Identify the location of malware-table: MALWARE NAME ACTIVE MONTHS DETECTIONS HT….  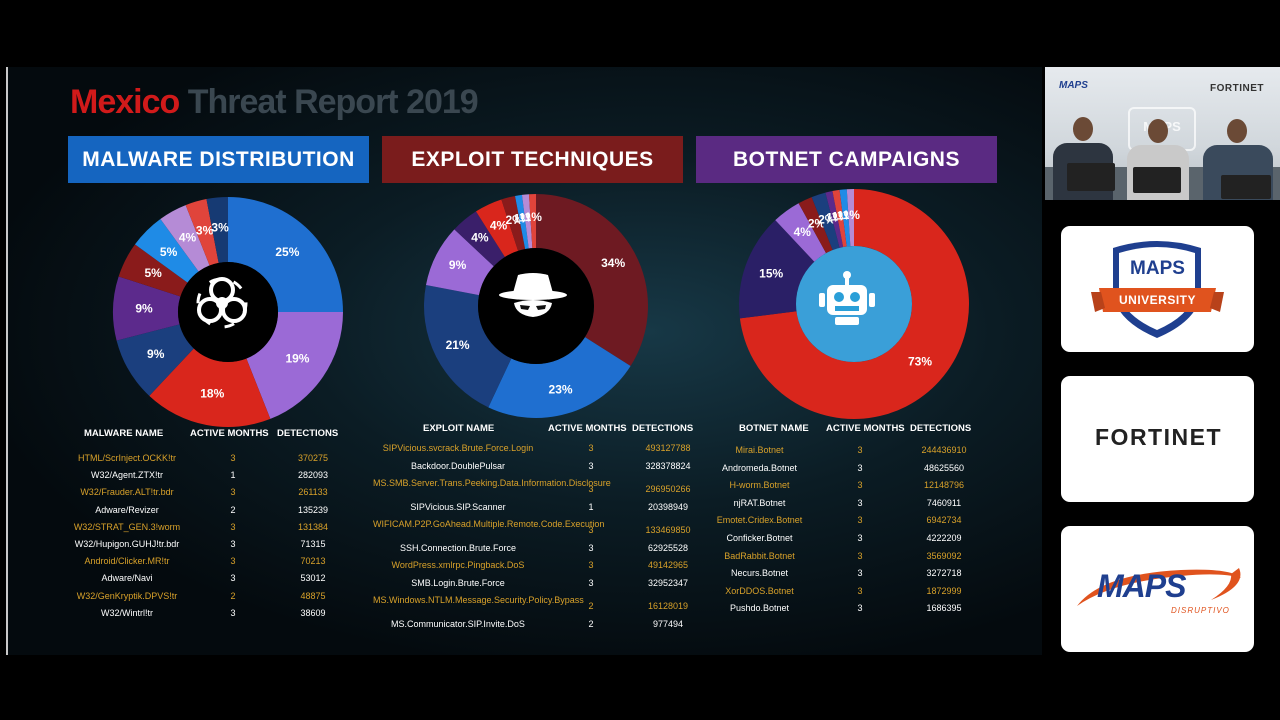
(213, 531).